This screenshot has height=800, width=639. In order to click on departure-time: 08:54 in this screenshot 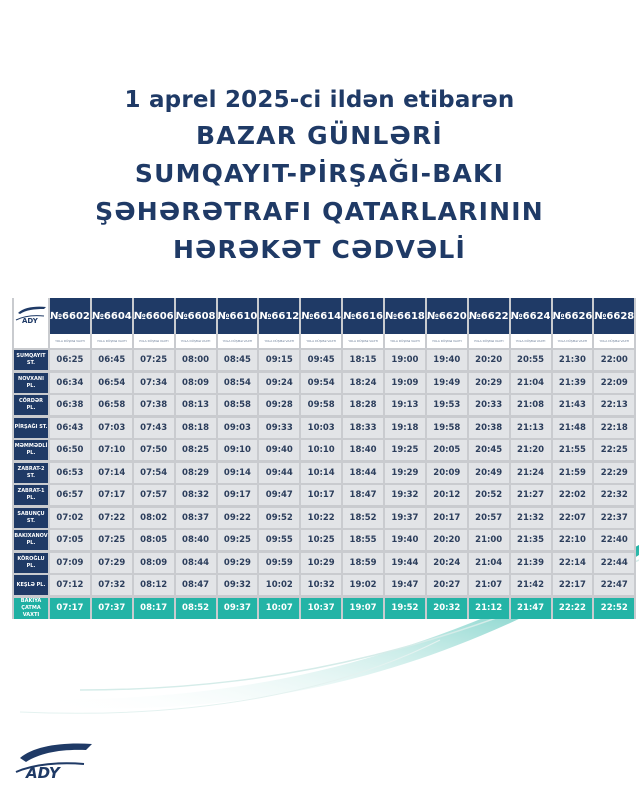, I will do `click(237, 382)`.